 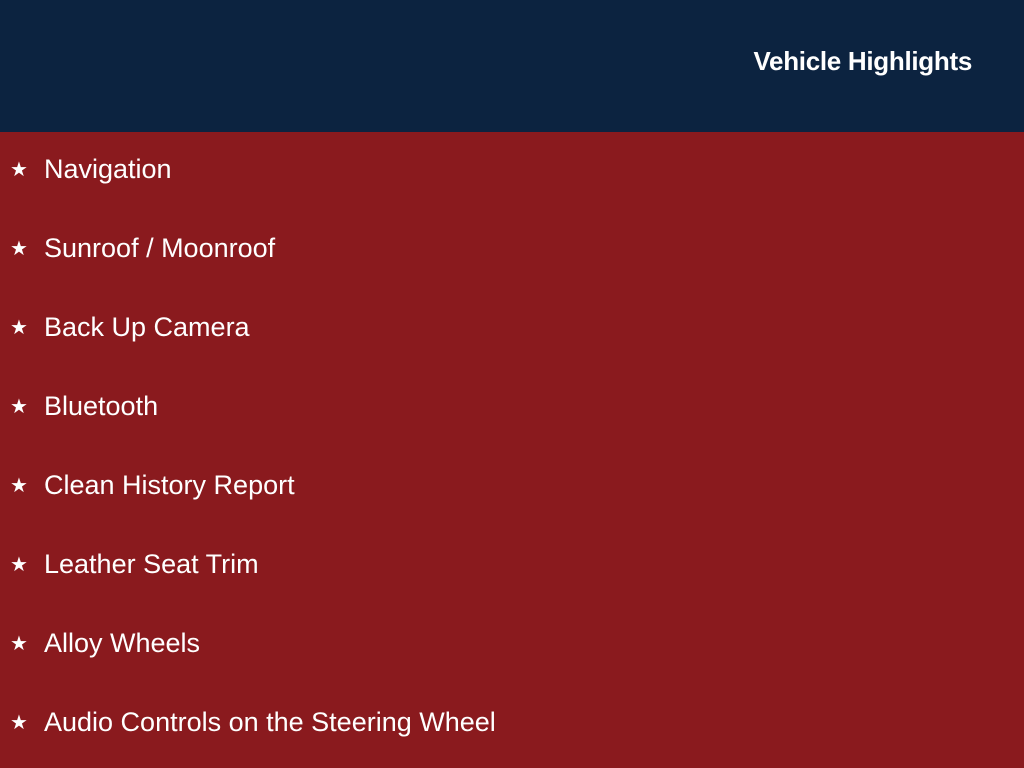 What do you see at coordinates (169, 484) in the screenshot?
I see `highlight-label: Clean History Report` at bounding box center [169, 484].